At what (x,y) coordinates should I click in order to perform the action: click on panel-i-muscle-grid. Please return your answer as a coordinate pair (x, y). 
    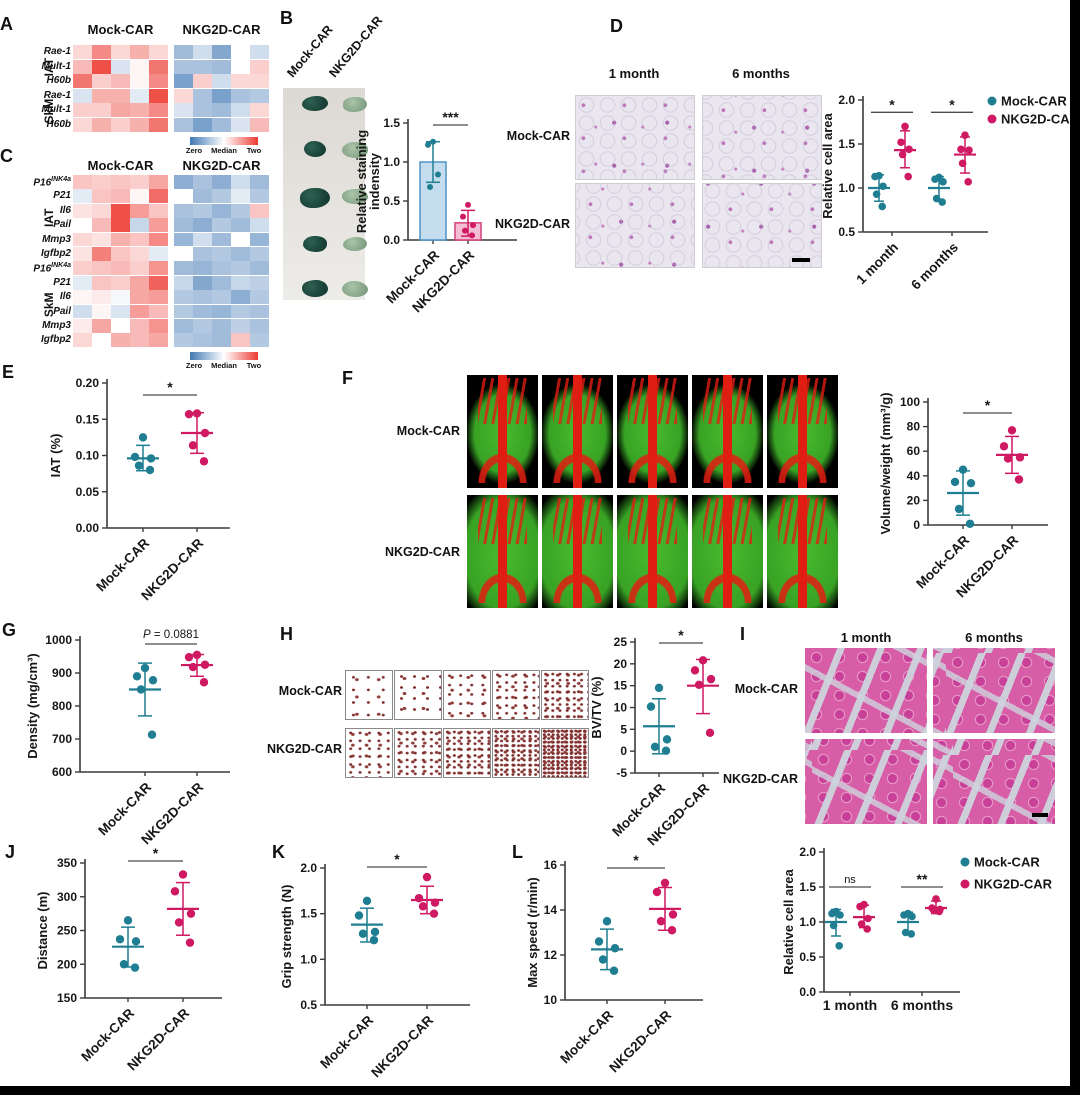
    Looking at the image, I should click on (930, 736).